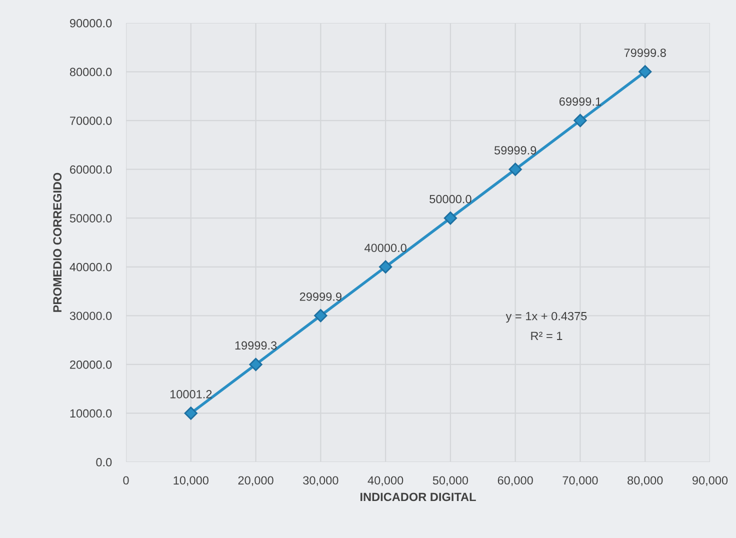 This screenshot has height=538, width=736. Describe the element at coordinates (91, 413) in the screenshot. I see `y-tick-label: 10000.0` at that location.